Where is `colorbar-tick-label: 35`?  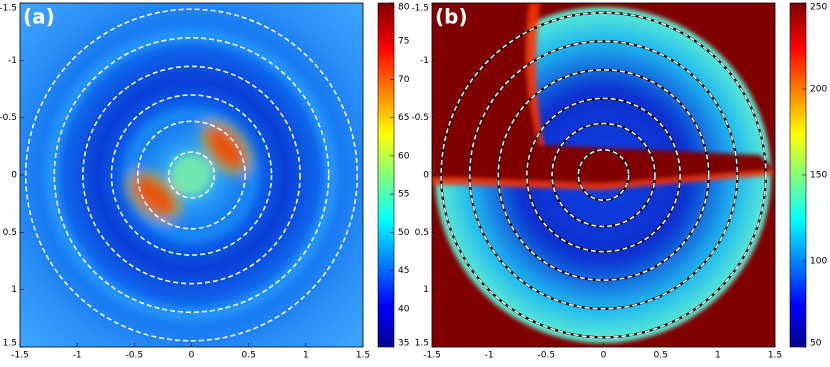 colorbar-tick-label: 35 is located at coordinates (403, 344).